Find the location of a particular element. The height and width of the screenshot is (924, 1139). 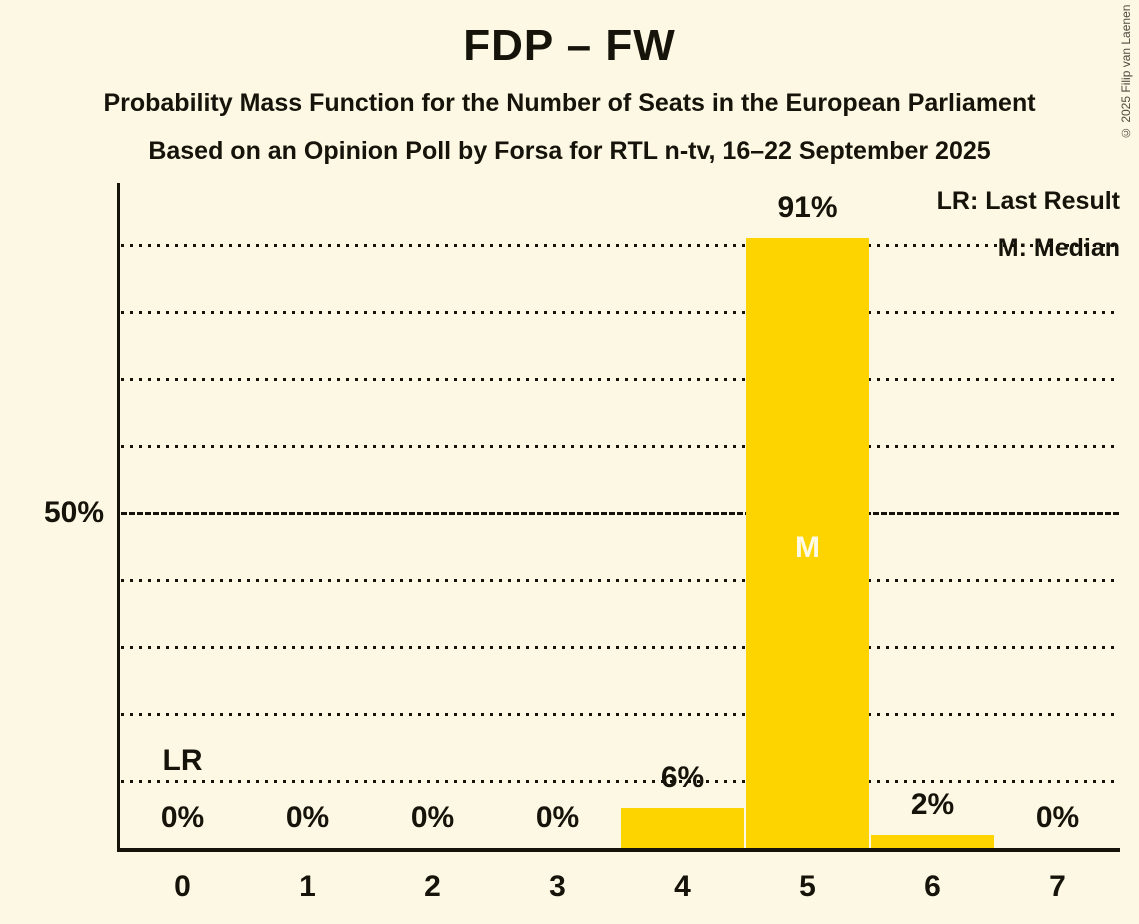

x-tick-label-4: 4 is located at coordinates (682, 886).